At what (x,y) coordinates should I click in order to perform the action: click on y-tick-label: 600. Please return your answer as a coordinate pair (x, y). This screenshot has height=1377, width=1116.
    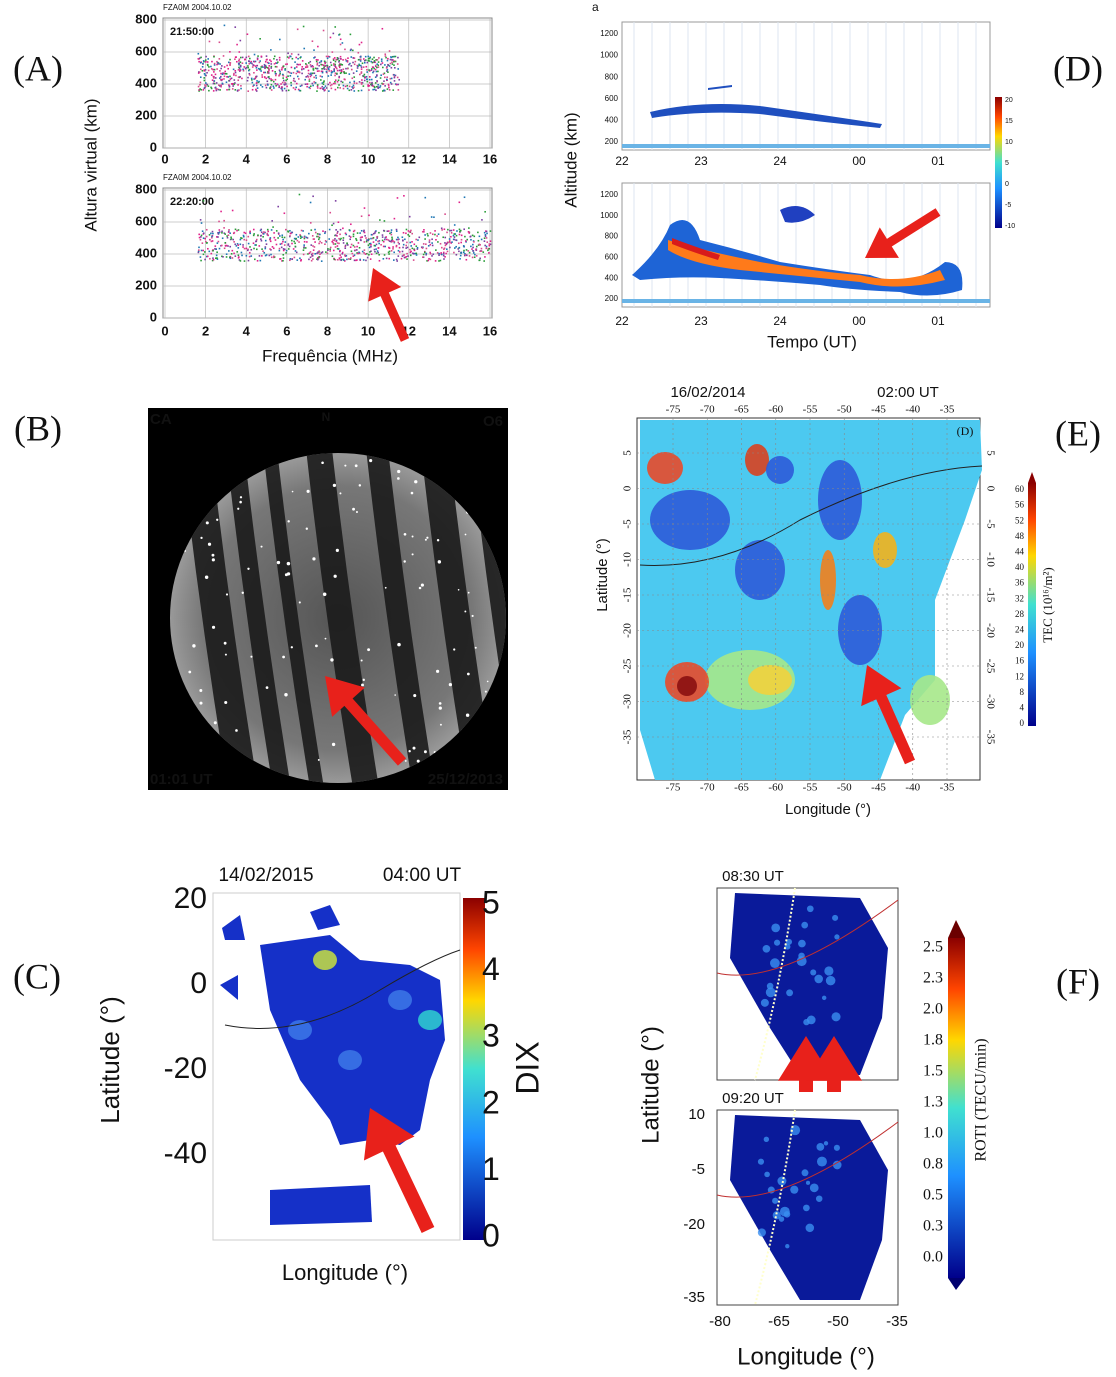
    Looking at the image, I should click on (612, 98).